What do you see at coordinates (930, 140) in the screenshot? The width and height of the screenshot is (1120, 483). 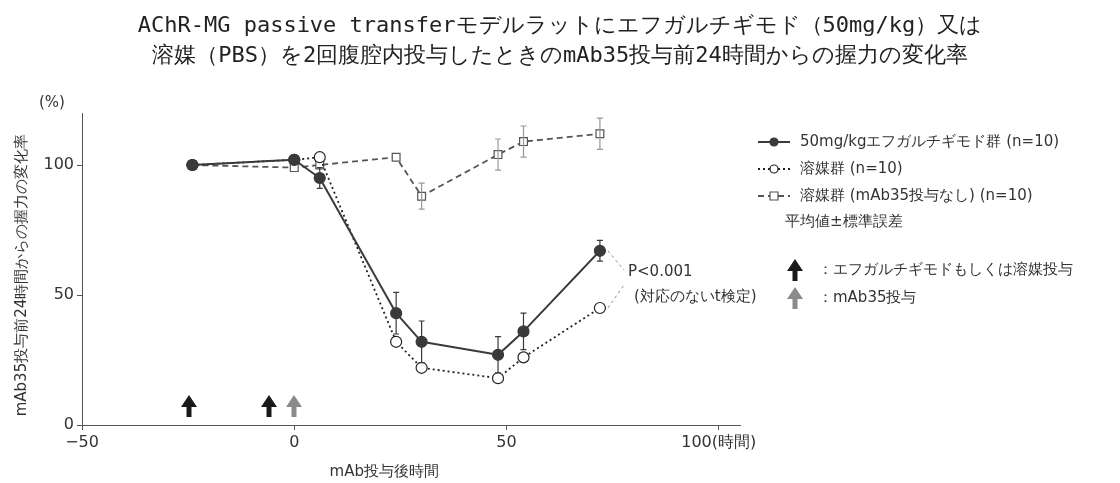 I see `legend-label: 50mg/kgエフガルチギモド群 (n=10)` at bounding box center [930, 140].